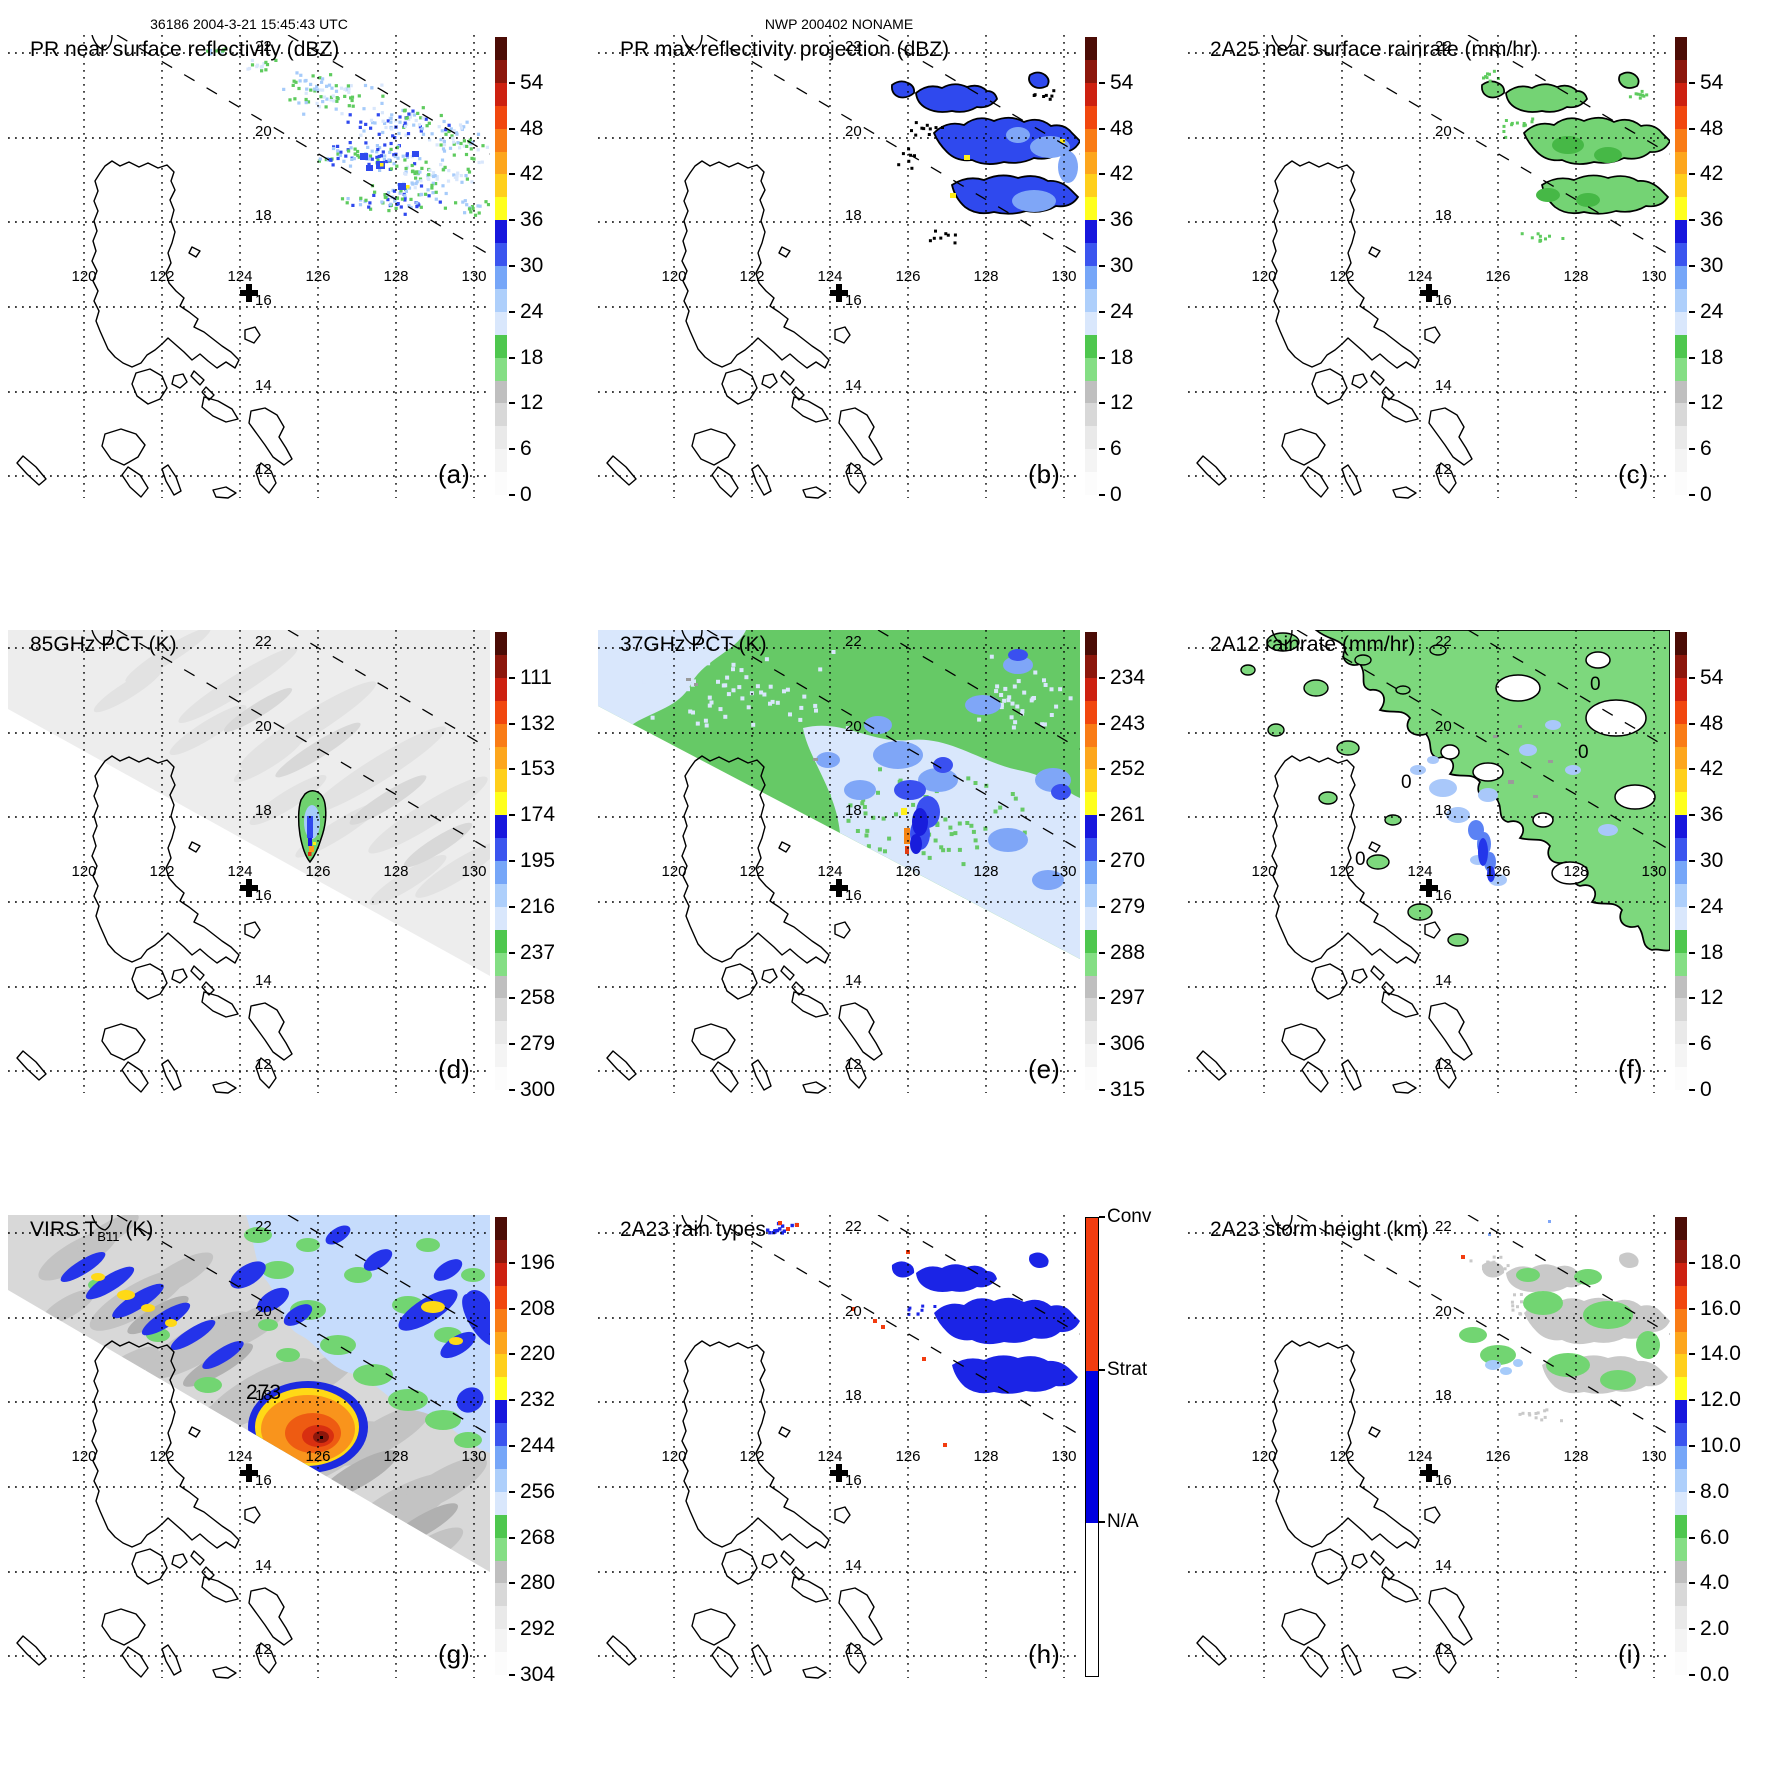 The height and width of the screenshot is (1771, 1771). I want to click on panel-letter: (g), so click(454, 1654).